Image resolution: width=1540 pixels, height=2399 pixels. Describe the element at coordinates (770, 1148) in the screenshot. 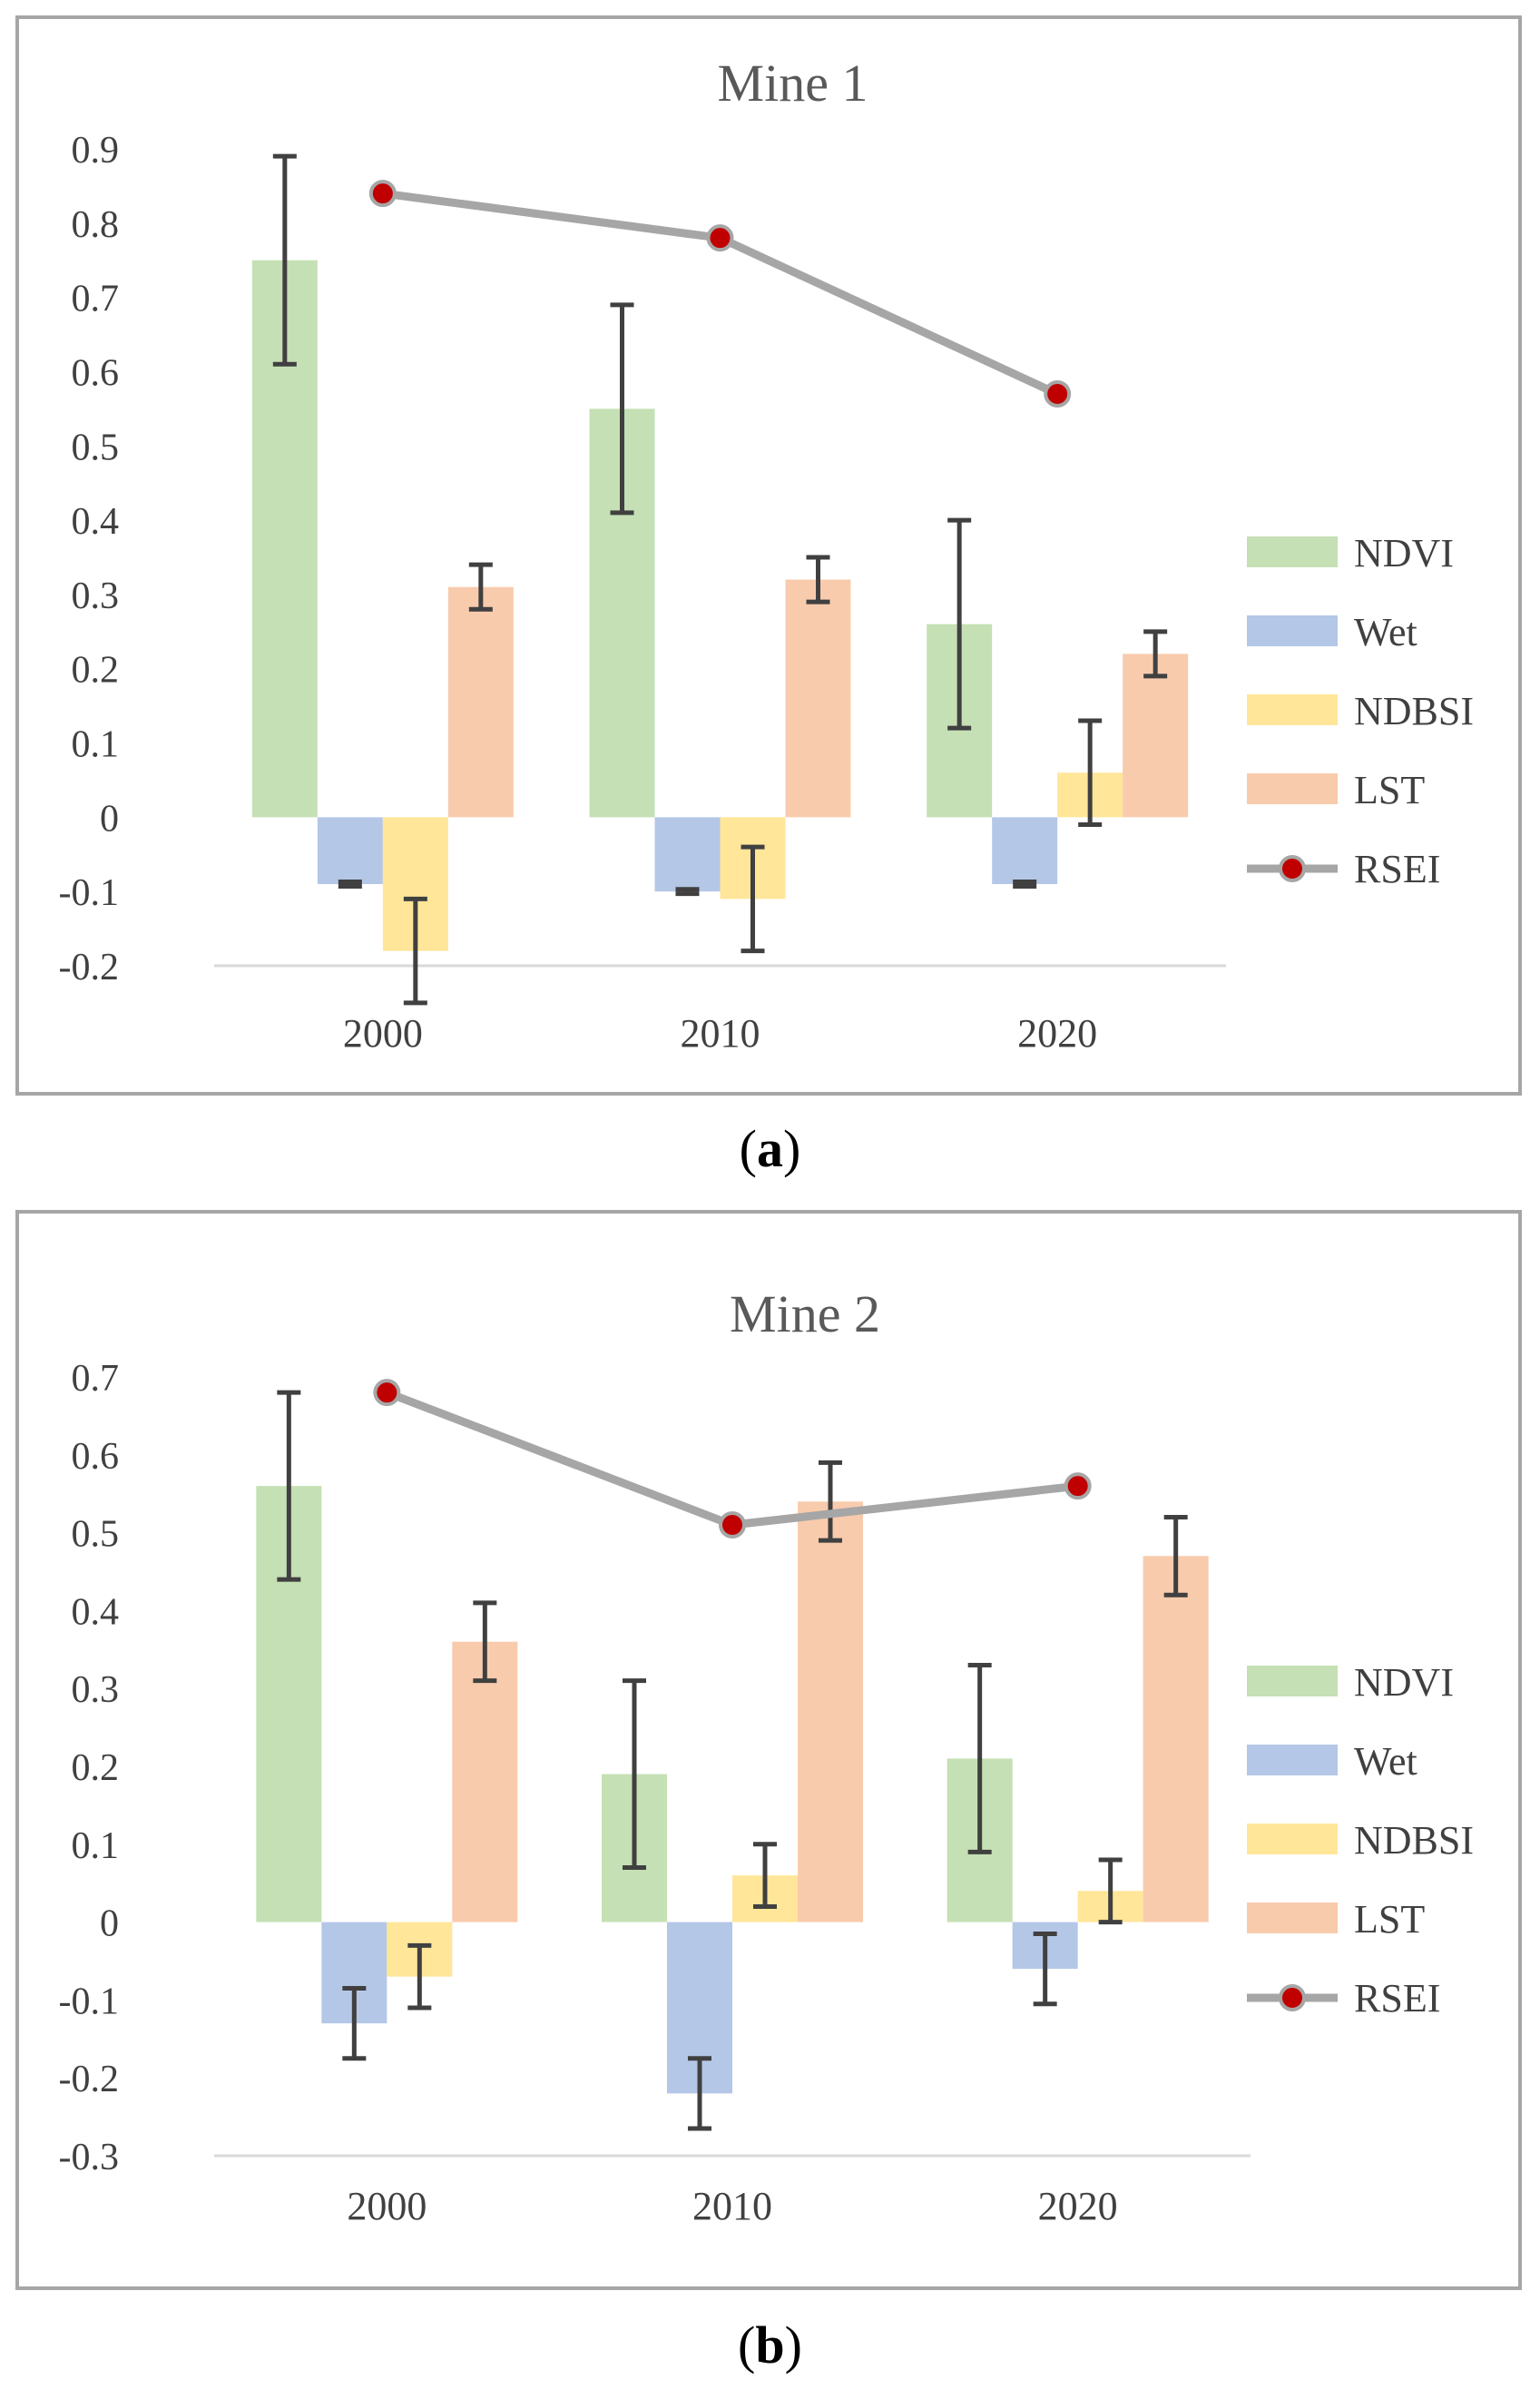

I see `caption-a: (a)` at that location.